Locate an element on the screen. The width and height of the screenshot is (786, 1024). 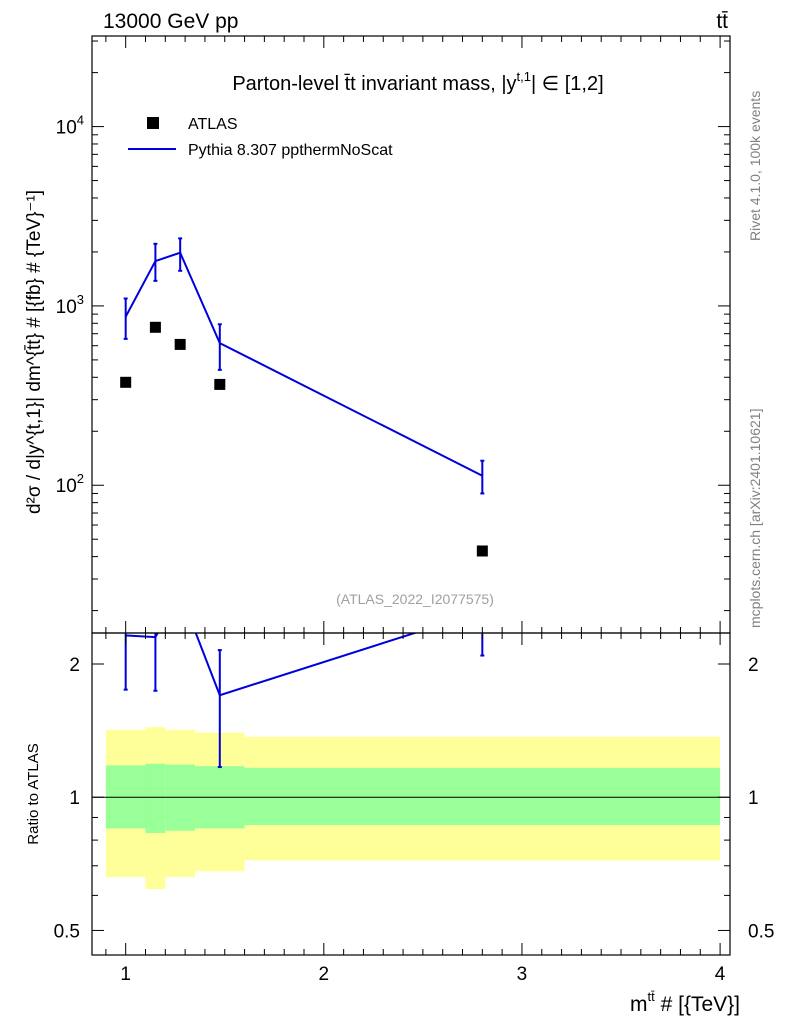
x-tick-labels: 1 2 3 4 is located at coordinates (422, 974).